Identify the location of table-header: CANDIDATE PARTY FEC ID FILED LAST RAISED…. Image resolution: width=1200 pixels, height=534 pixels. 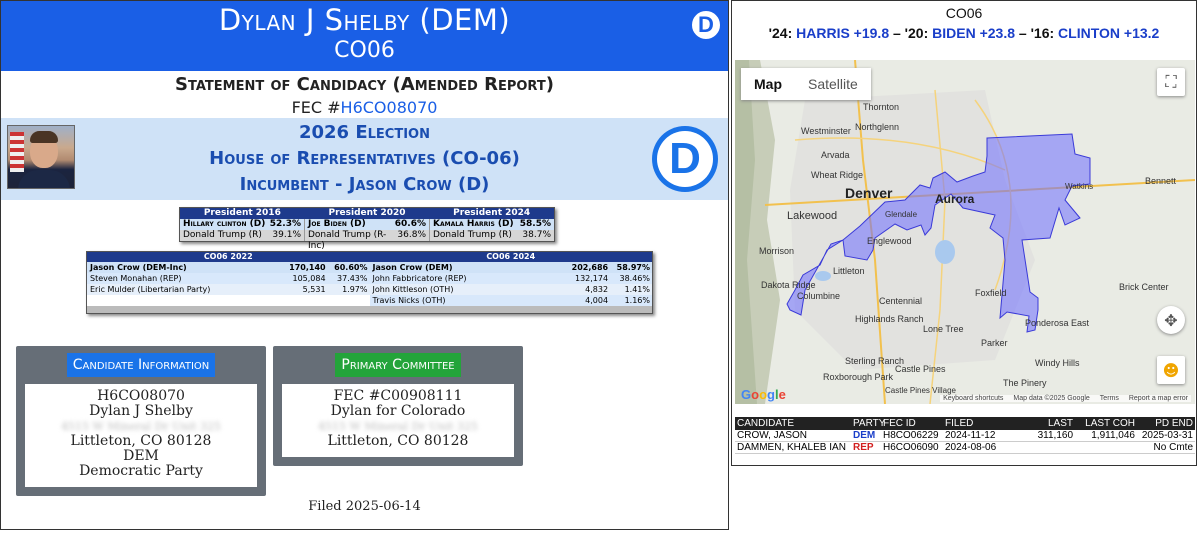
(965, 429).